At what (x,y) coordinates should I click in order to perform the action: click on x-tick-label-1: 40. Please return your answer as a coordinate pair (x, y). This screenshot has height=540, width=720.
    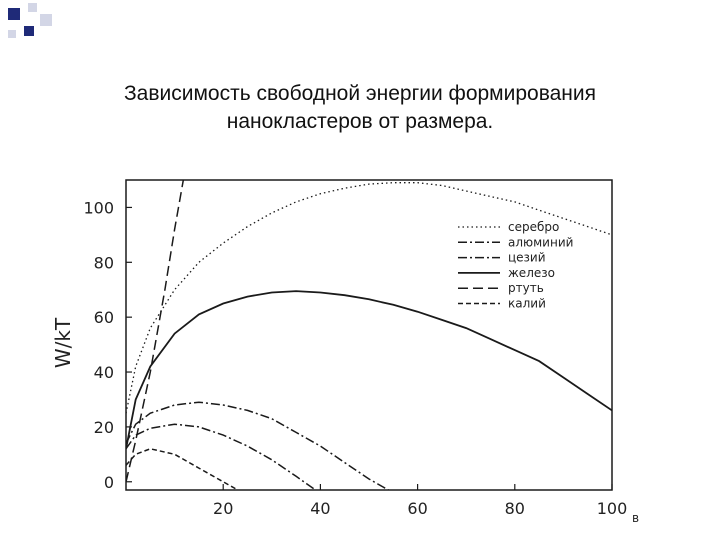
    Looking at the image, I should click on (320, 508).